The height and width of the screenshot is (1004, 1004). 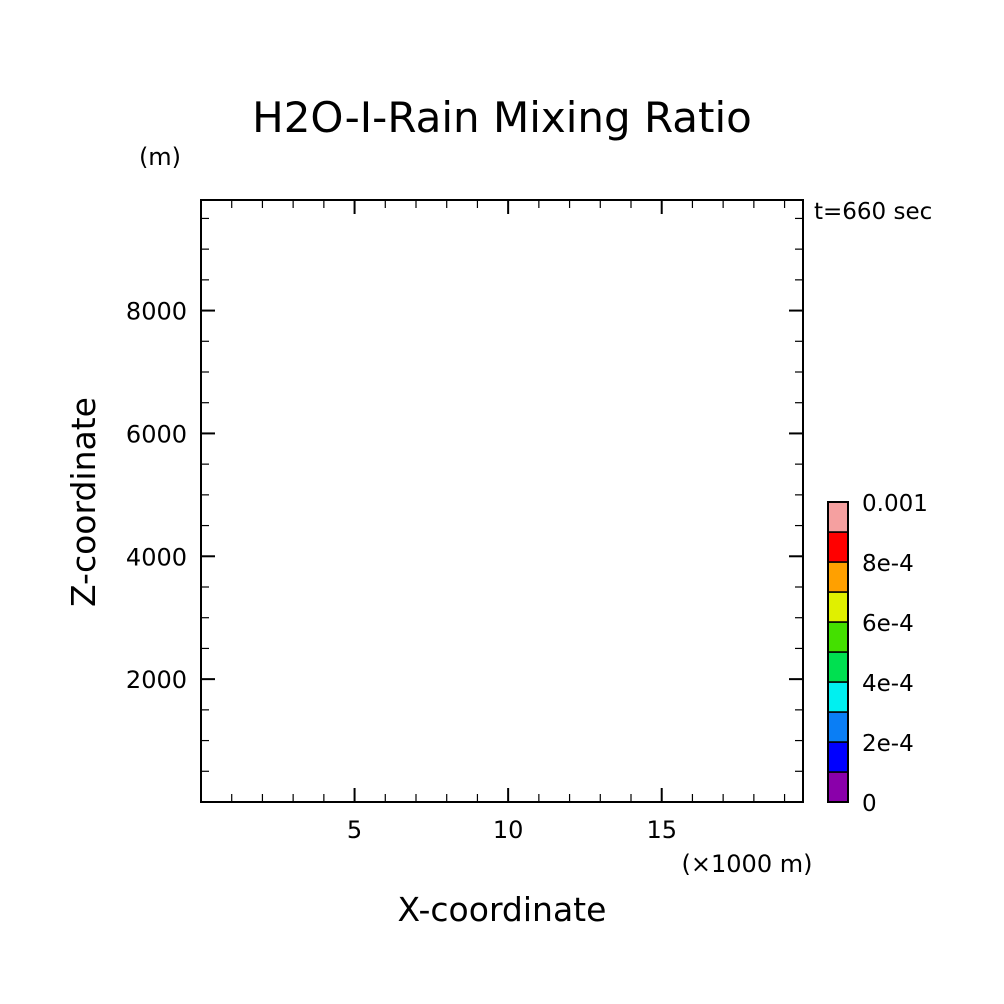 I want to click on y-tick-label: 4000, so click(x=156, y=557).